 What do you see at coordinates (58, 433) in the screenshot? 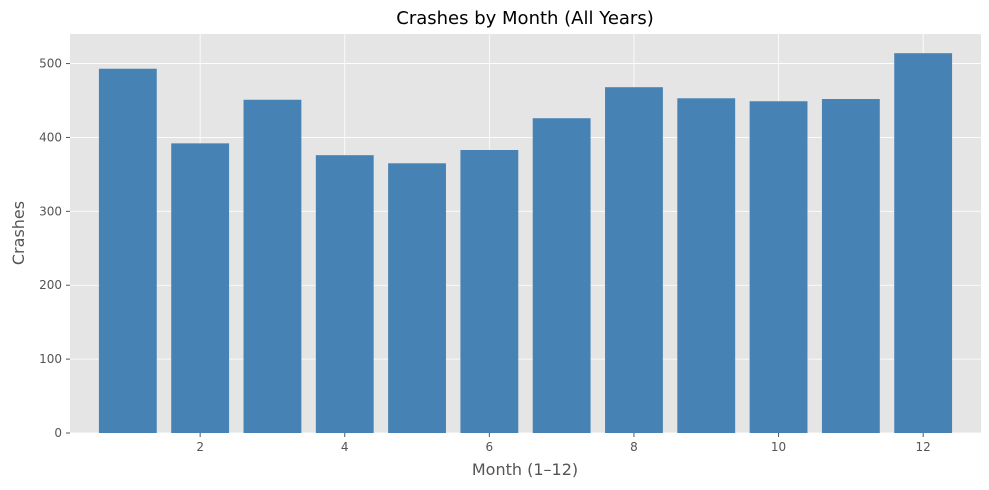
I see `y-tick-label: 0` at bounding box center [58, 433].